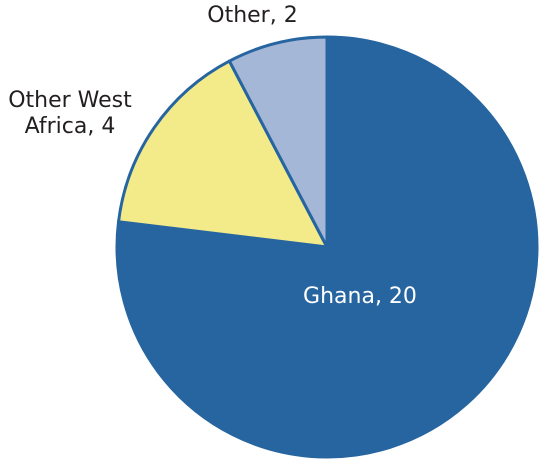 The image size is (547, 465). Describe the element at coordinates (360, 296) in the screenshot. I see `slice-label: Ghana, 20` at that location.